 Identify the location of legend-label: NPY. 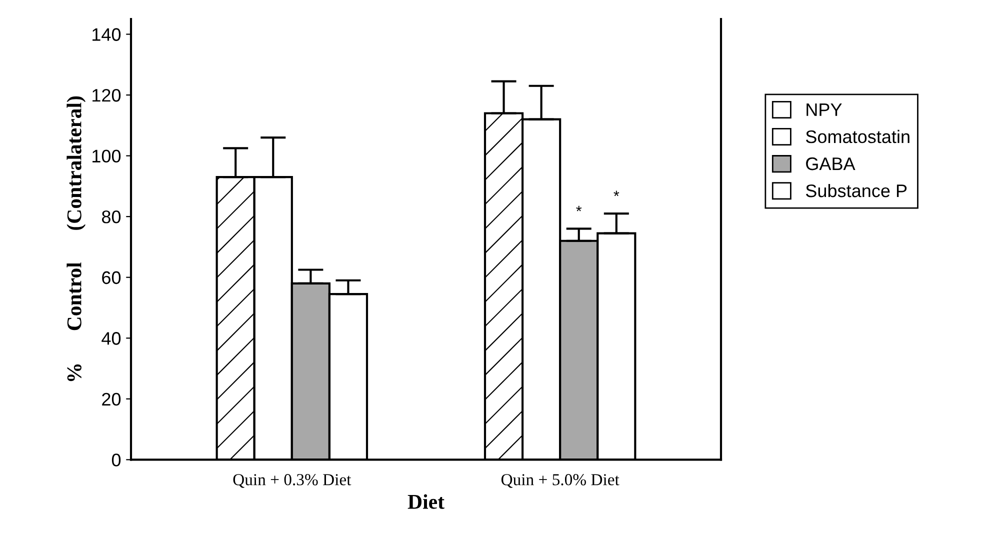
(824, 110).